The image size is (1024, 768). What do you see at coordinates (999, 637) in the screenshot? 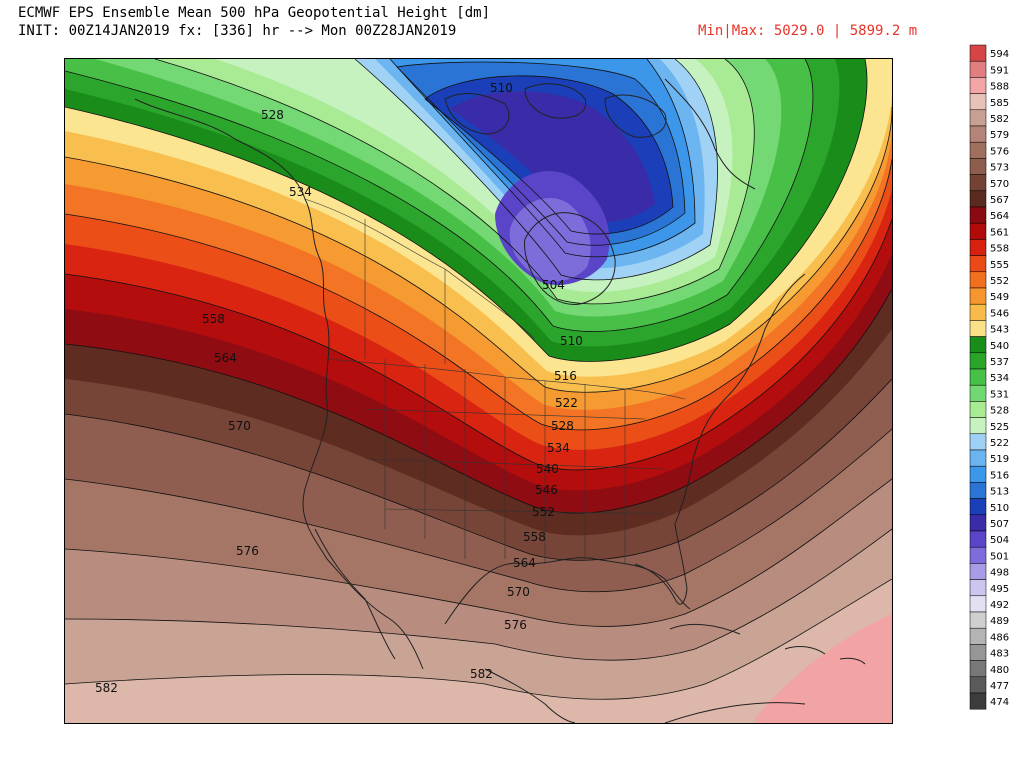
I see `legend-label-486: 486` at bounding box center [999, 637].